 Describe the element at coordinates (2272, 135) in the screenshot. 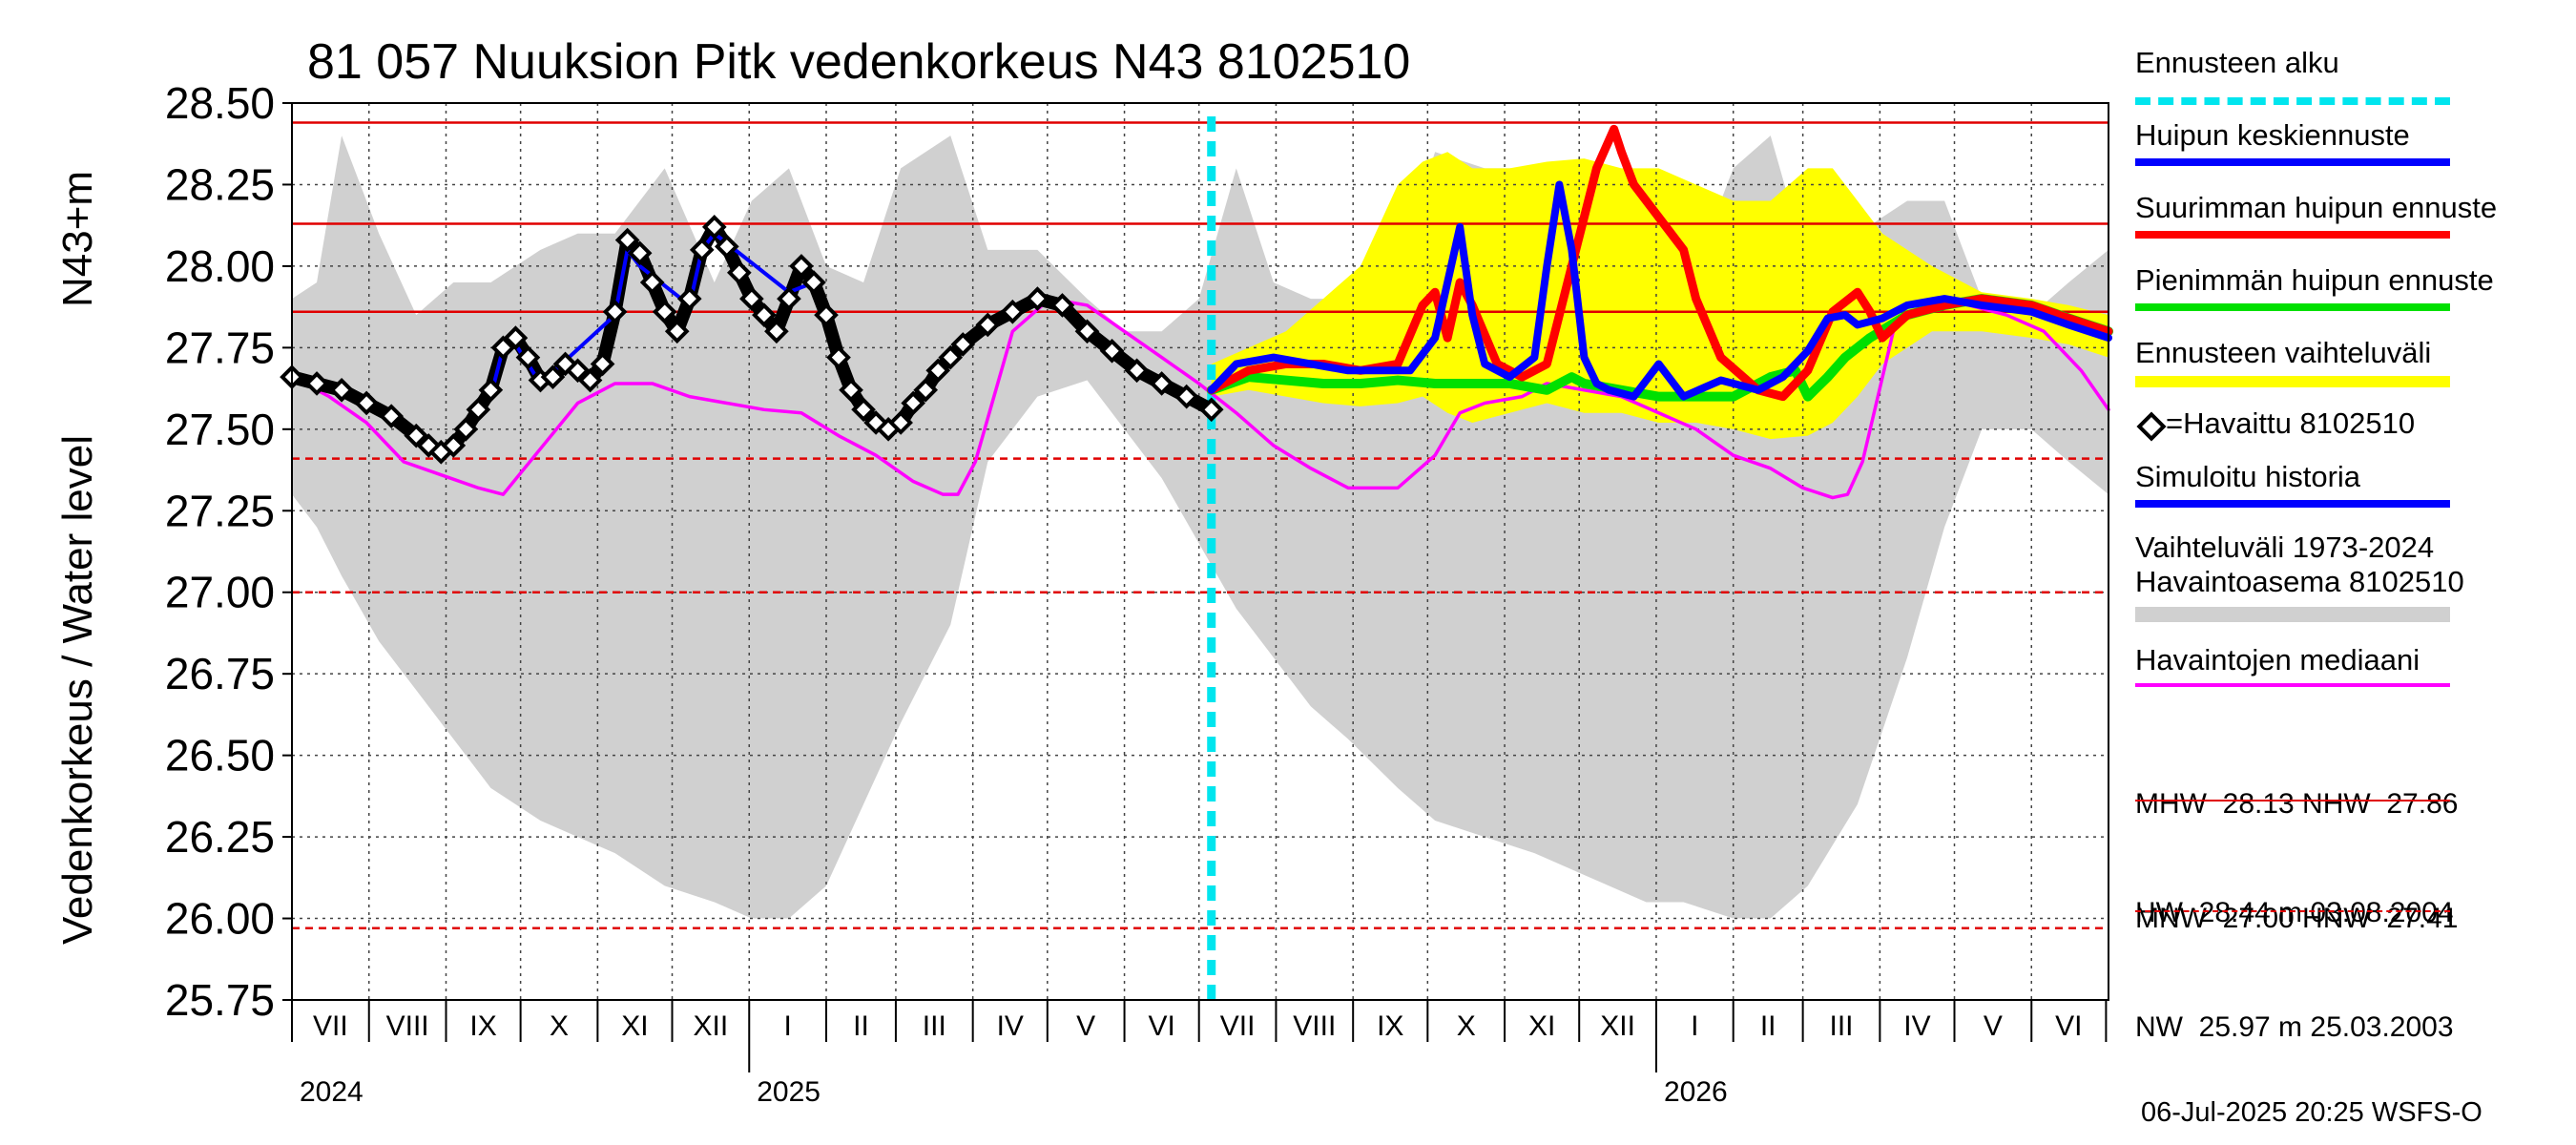

I see `legend-label: Huipun keskiennuste` at that location.